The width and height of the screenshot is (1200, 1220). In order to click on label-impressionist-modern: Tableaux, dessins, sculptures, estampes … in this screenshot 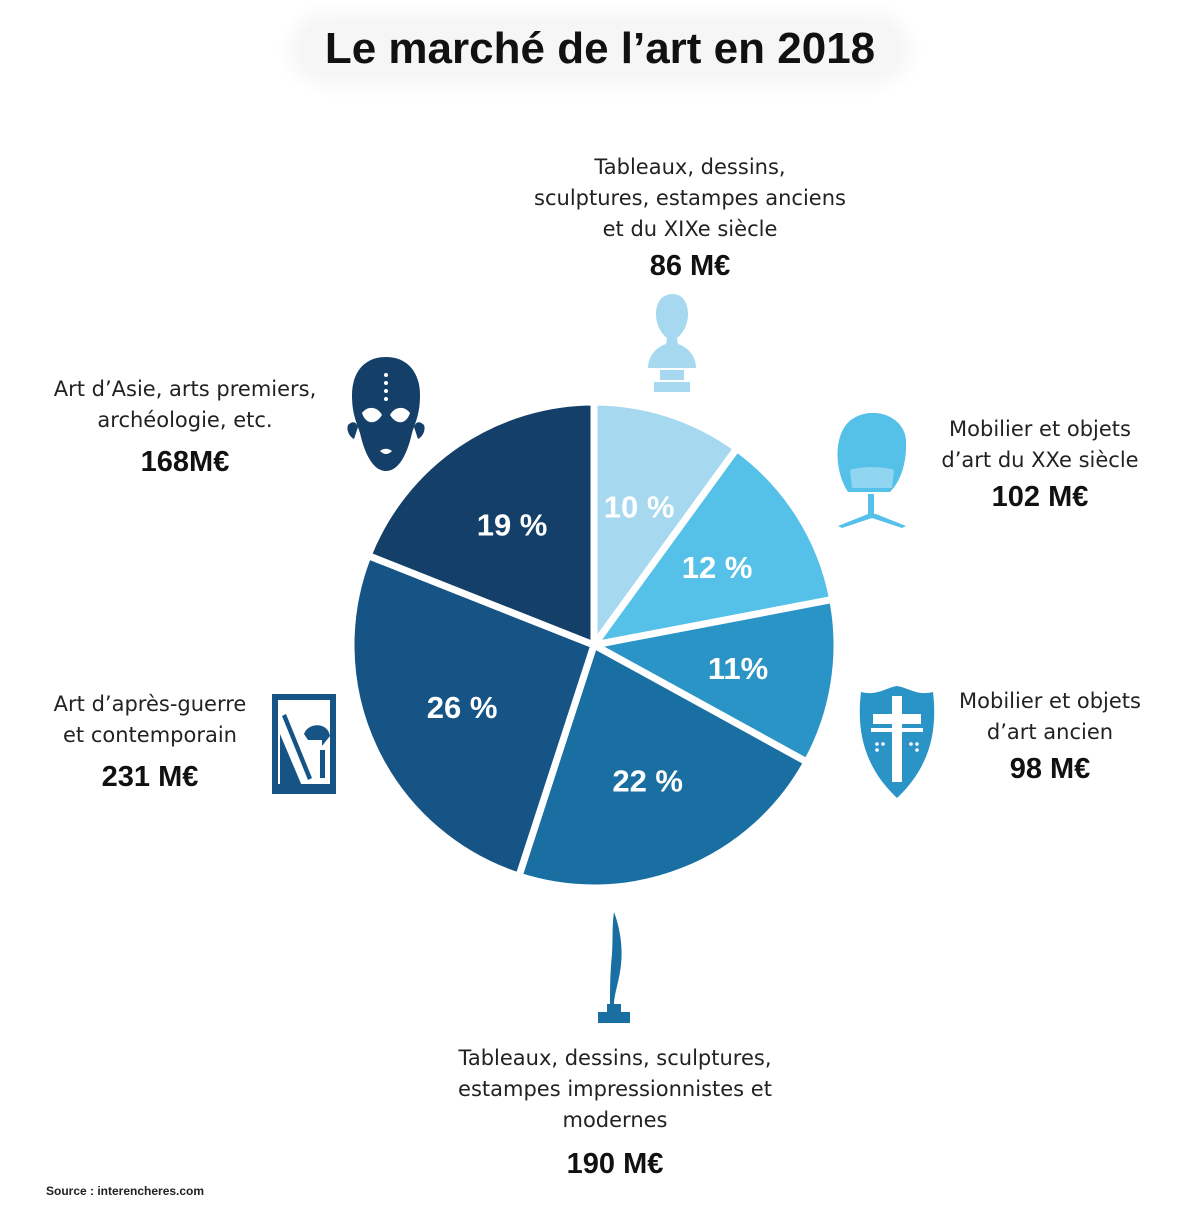, I will do `click(615, 1113)`.